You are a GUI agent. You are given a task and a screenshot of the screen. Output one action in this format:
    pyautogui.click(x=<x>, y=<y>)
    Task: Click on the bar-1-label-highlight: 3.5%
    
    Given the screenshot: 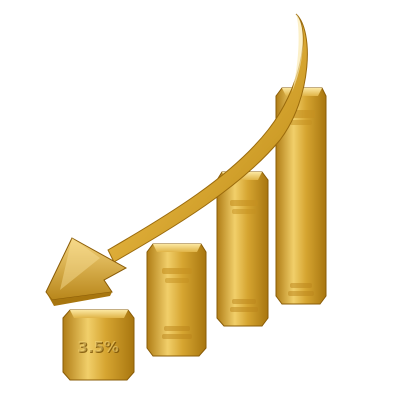 What is the action you would take?
    pyautogui.click(x=98, y=347)
    